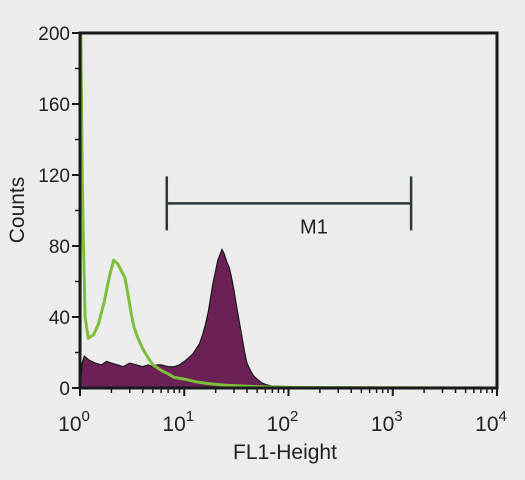  Describe the element at coordinates (283, 422) in the screenshot. I see `x-tick-label: 10²` at that location.